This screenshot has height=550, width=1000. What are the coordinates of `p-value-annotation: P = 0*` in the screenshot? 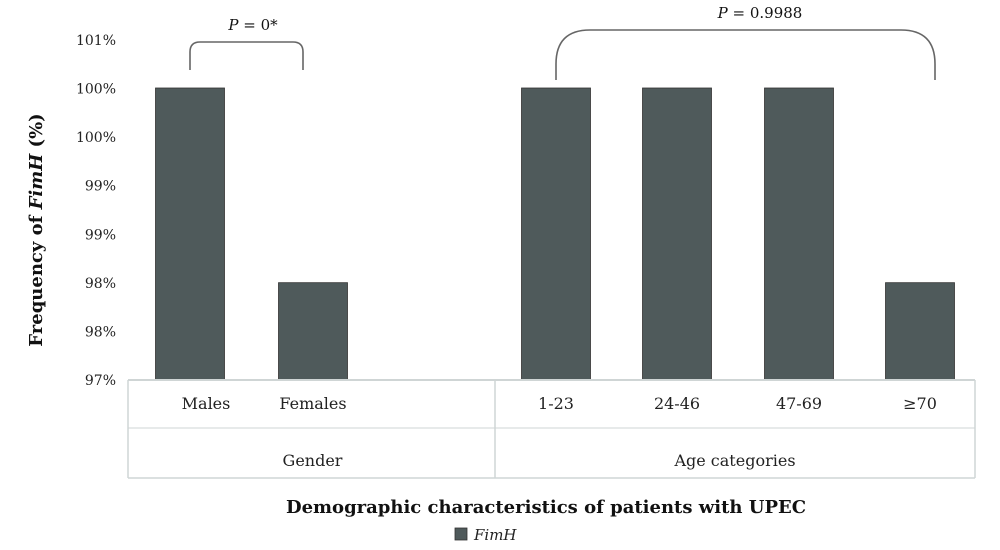 It's located at (252, 25).